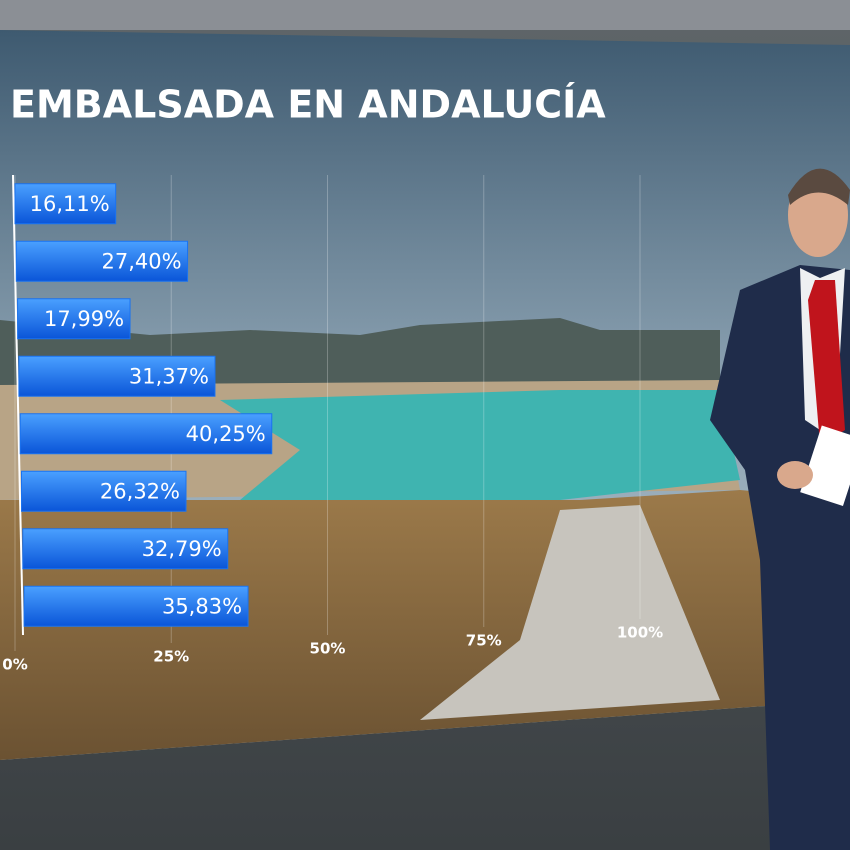 This screenshot has height=850, width=850. What do you see at coordinates (640, 633) in the screenshot?
I see `x-tick-label: 100%` at bounding box center [640, 633].